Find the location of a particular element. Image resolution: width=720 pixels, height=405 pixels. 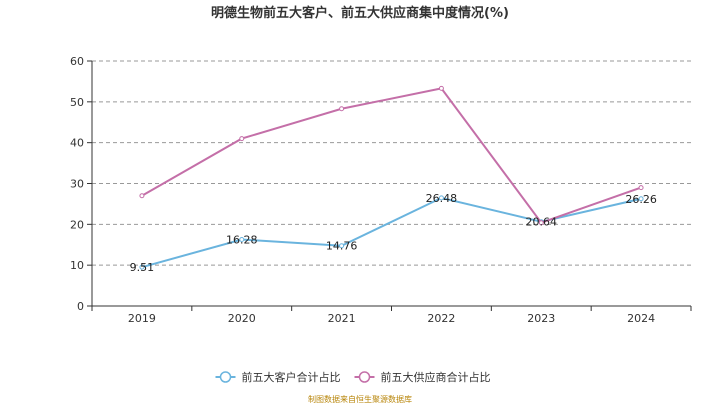

legend: 前五大客户合计占比 前五大供应商合计占比 is located at coordinates (353, 377).